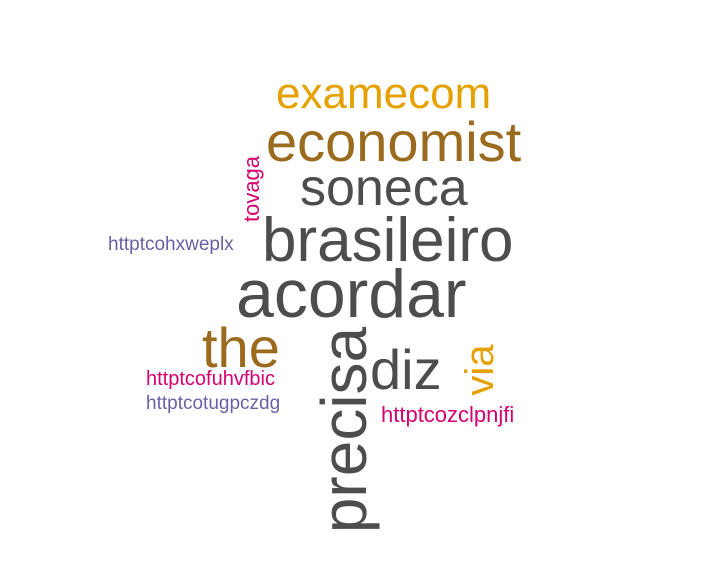 This screenshot has height=576, width=720. What do you see at coordinates (210, 379) in the screenshot?
I see `word-httptcofuhvfbic: httptcofuhvfbic` at bounding box center [210, 379].